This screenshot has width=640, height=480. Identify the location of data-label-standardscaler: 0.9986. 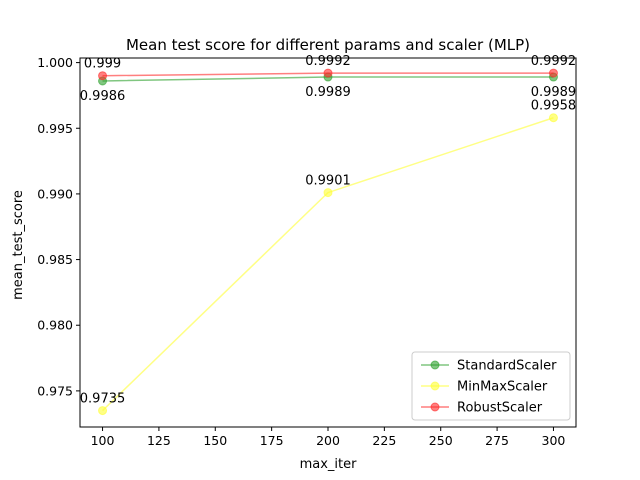
(103, 96).